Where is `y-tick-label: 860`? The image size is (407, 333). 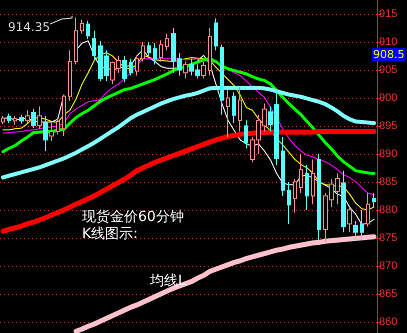
y-tick-label: 860 is located at coordinates (388, 322).